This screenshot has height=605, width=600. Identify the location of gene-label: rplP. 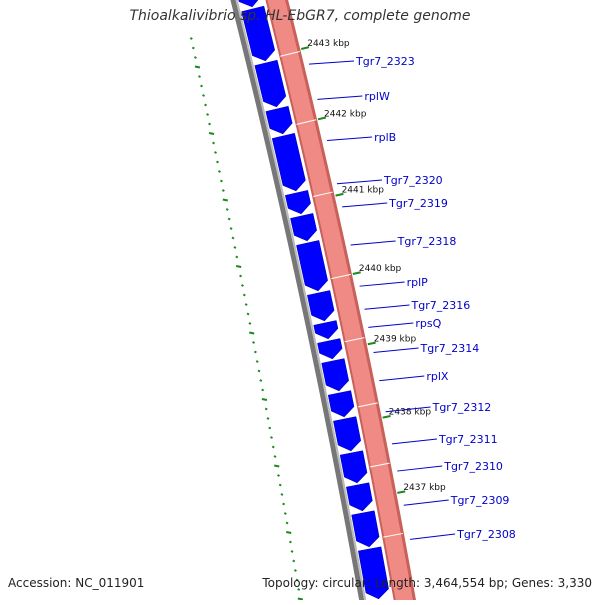
(418, 282).